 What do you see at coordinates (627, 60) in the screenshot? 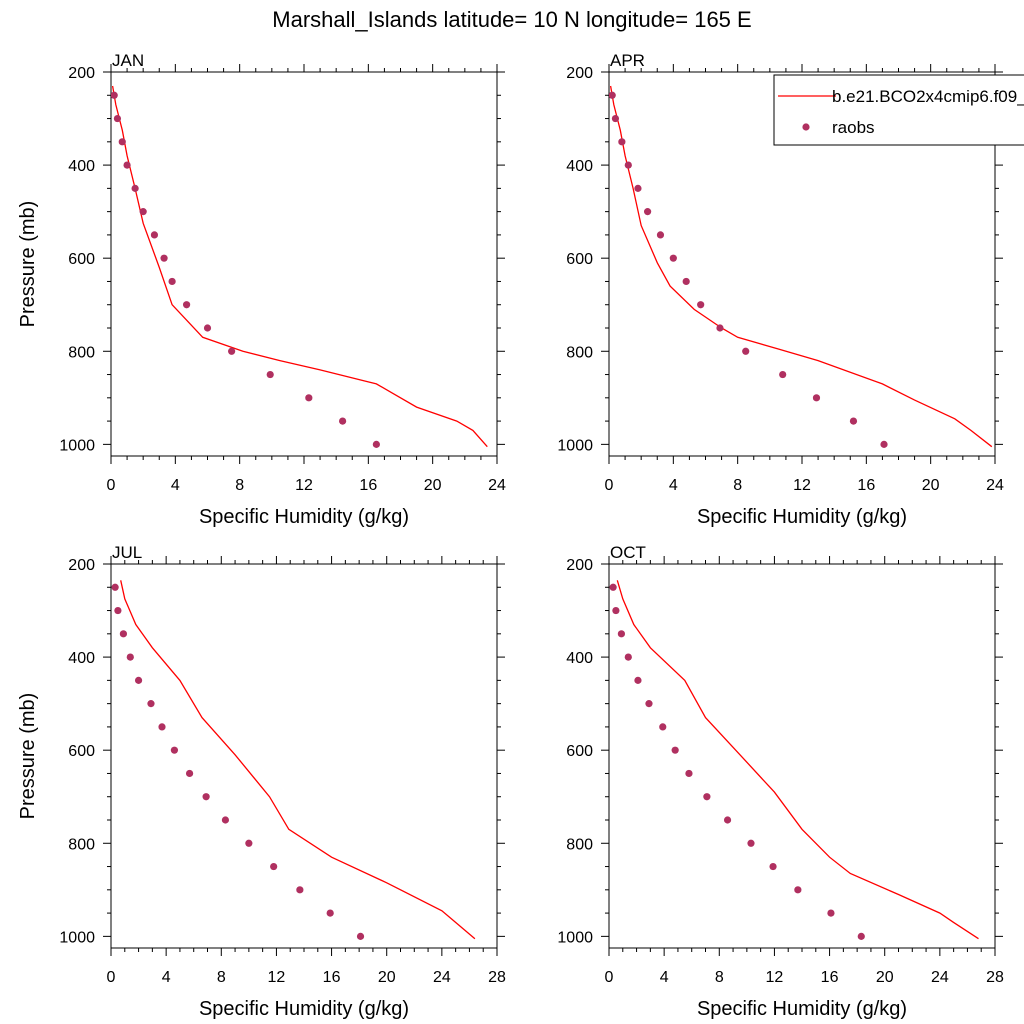
I see `panel-label: APR` at bounding box center [627, 60].